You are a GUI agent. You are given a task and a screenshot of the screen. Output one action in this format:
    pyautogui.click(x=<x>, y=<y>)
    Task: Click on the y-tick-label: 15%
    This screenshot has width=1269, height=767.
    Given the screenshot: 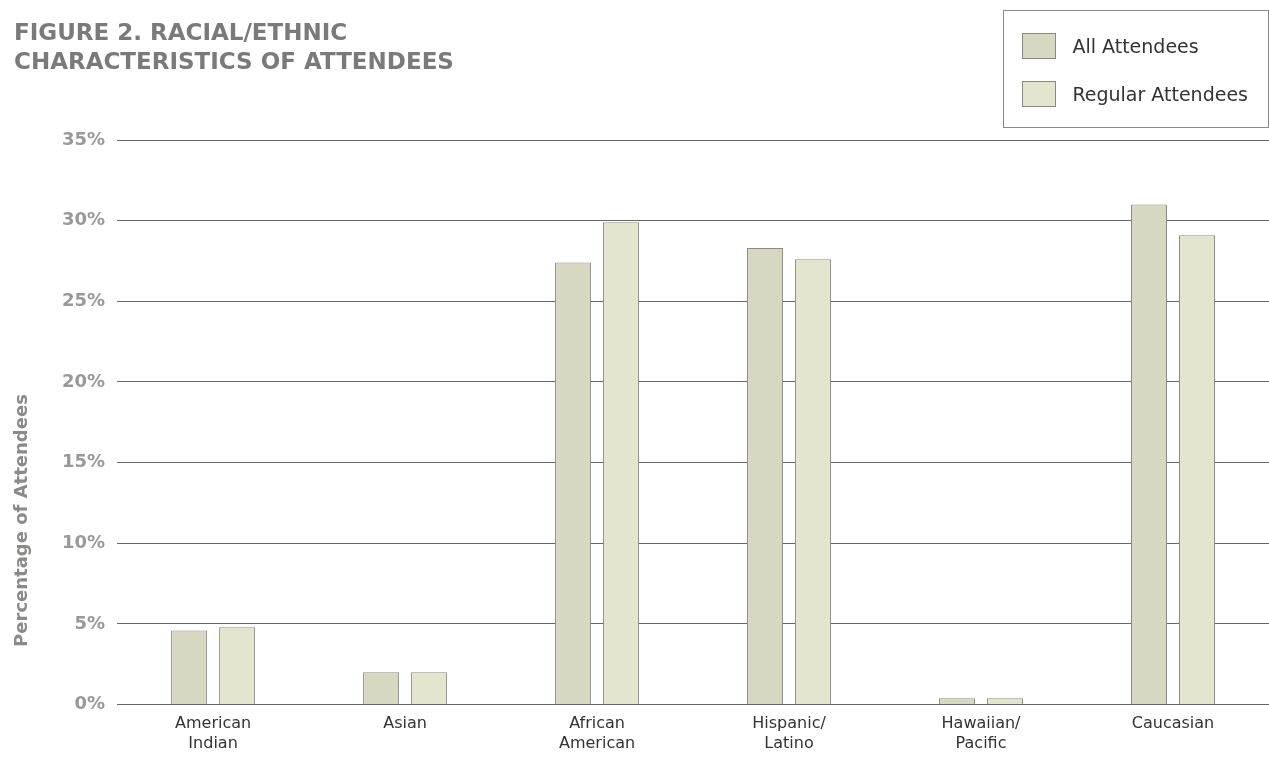 What is the action you would take?
    pyautogui.click(x=83, y=461)
    